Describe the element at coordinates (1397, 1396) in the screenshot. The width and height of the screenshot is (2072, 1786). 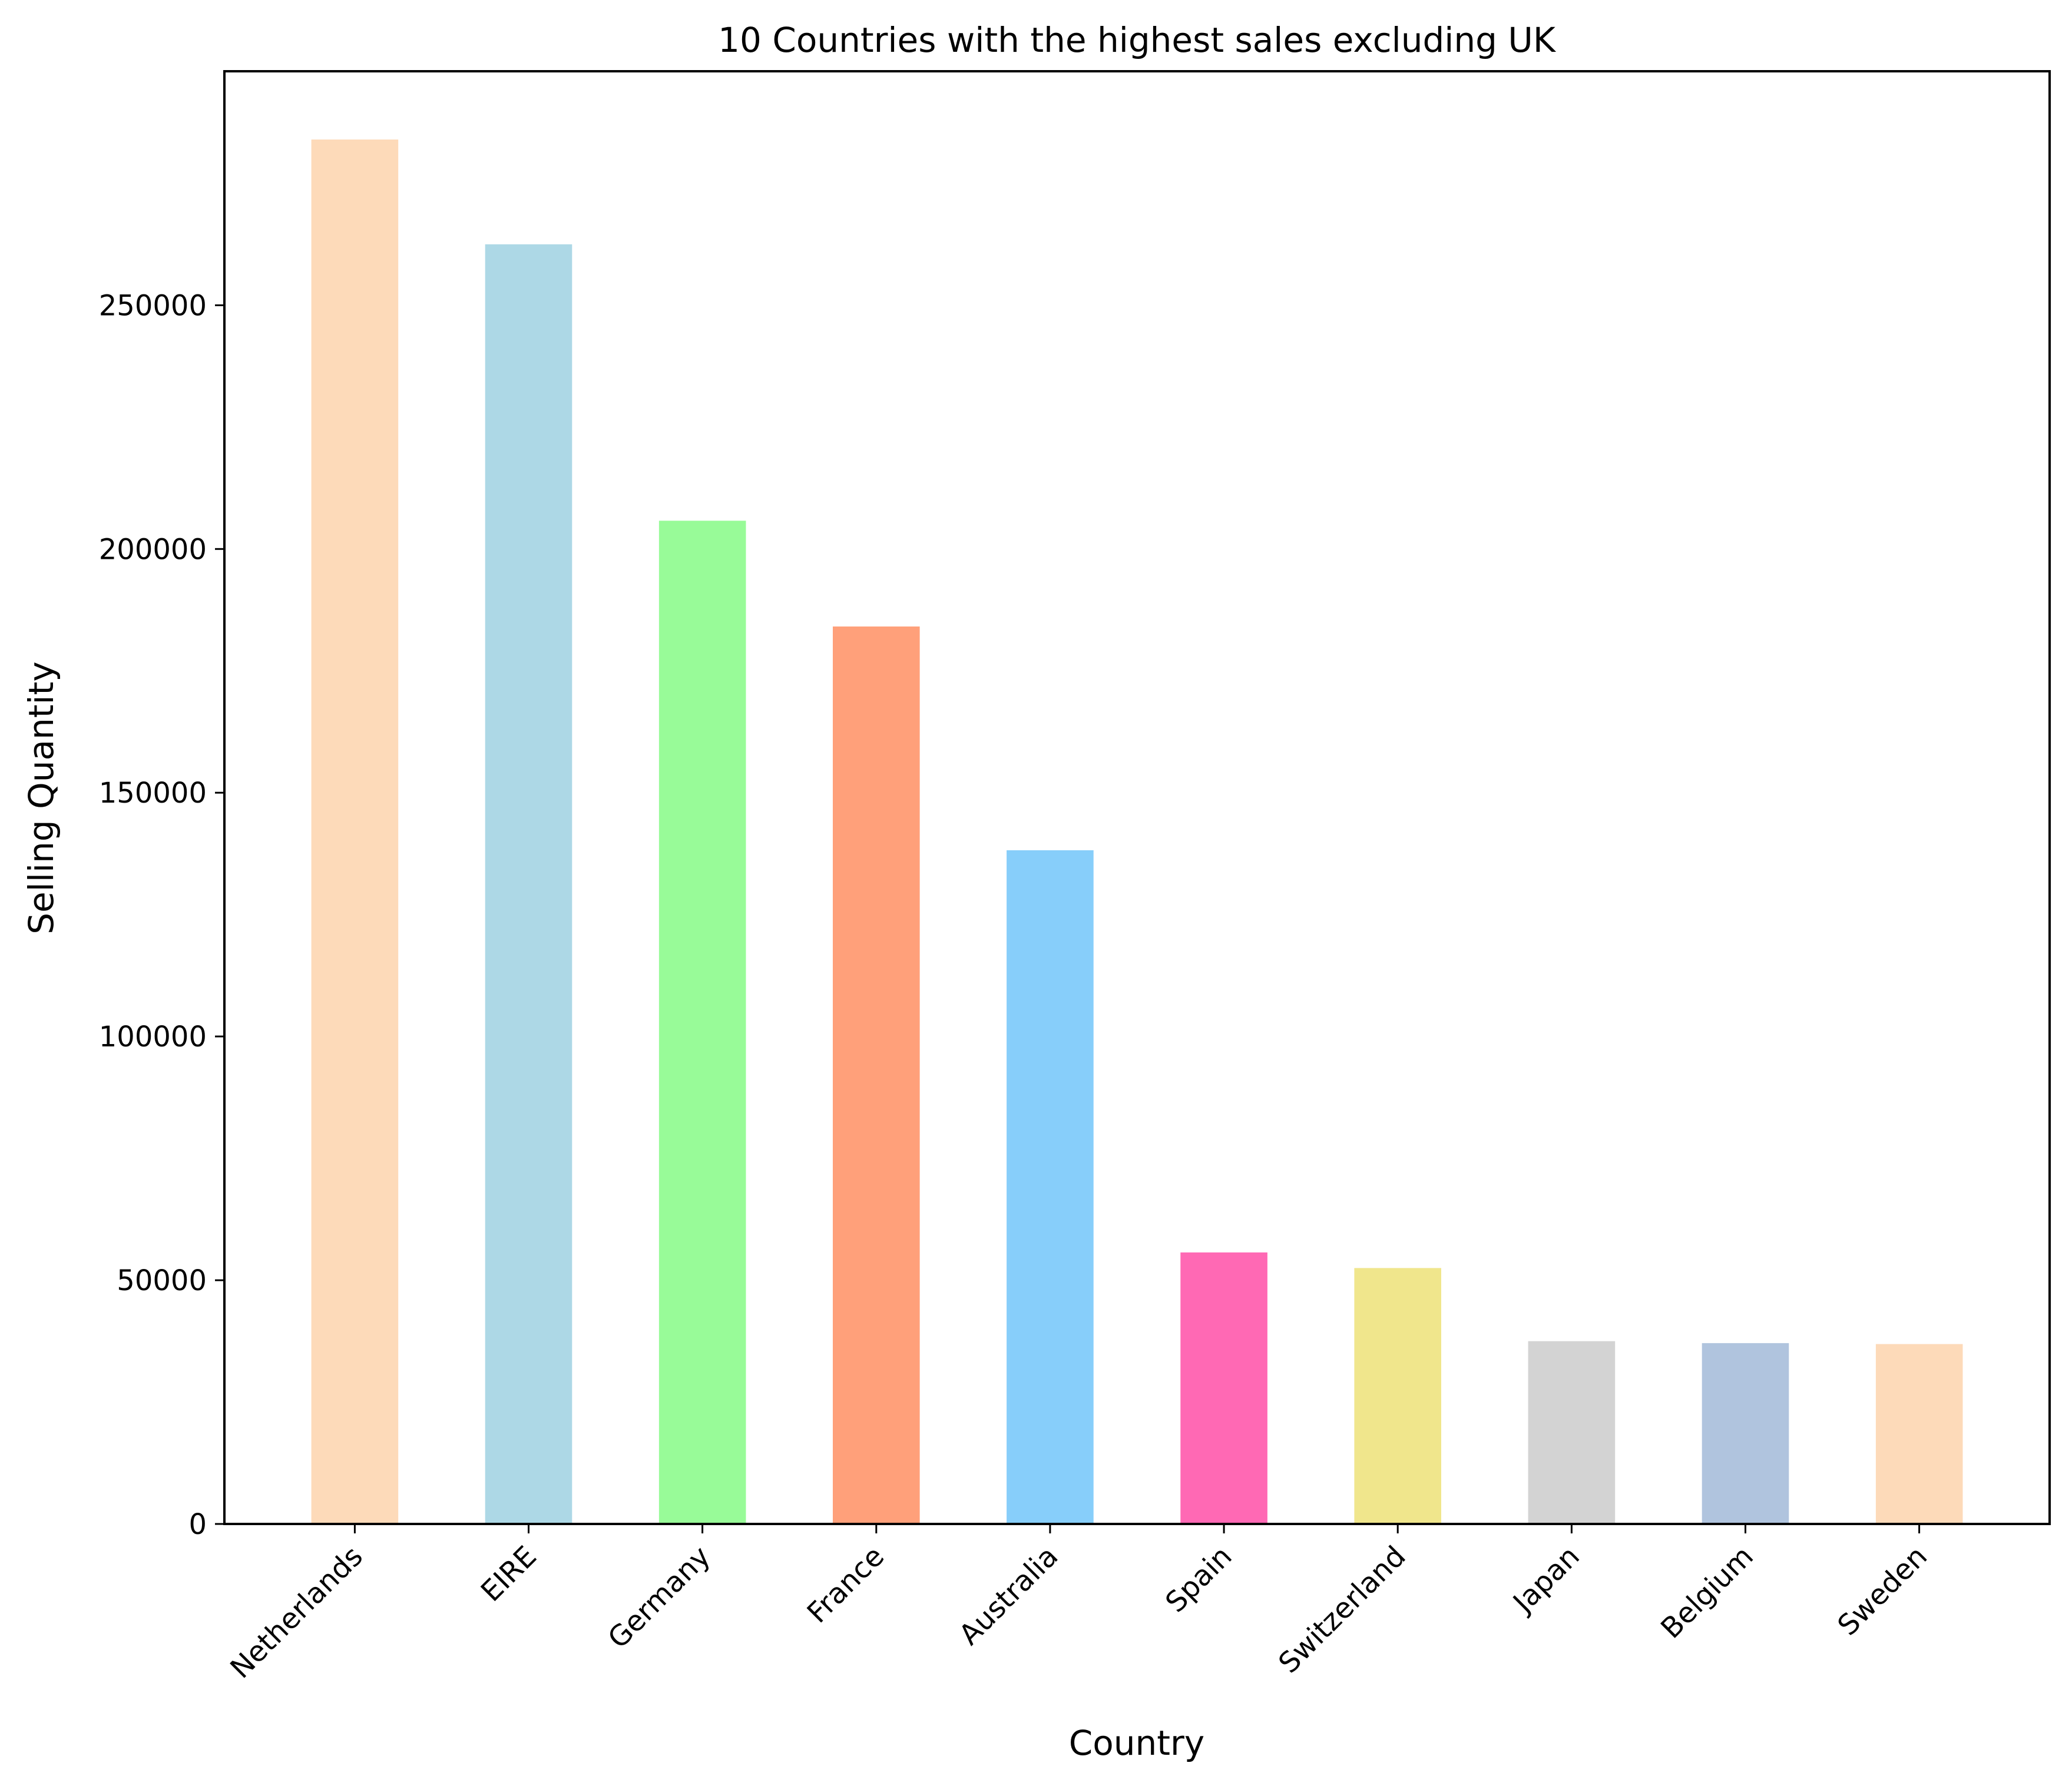
I see `bar-switzerland` at that location.